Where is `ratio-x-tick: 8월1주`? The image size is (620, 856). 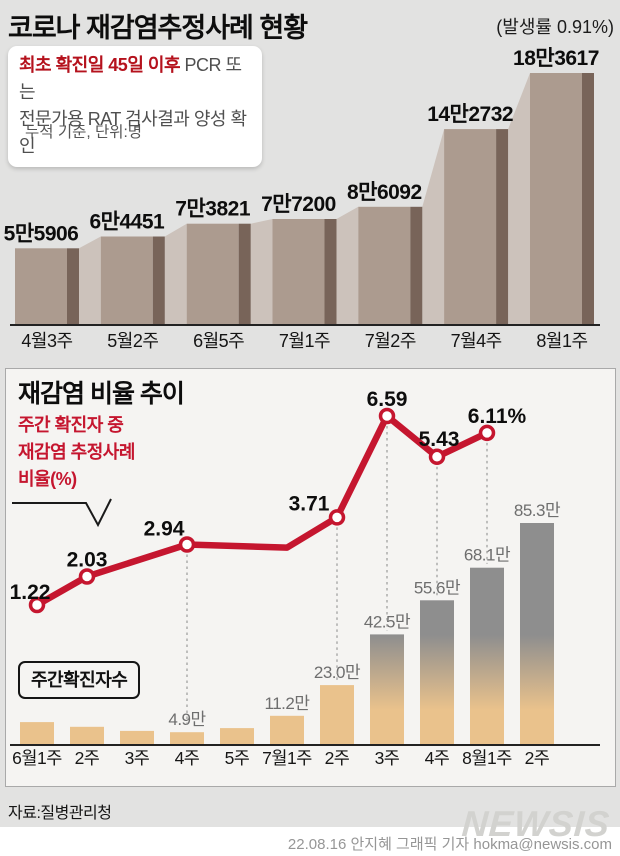 ratio-x-tick: 8월1주 is located at coordinates (487, 758).